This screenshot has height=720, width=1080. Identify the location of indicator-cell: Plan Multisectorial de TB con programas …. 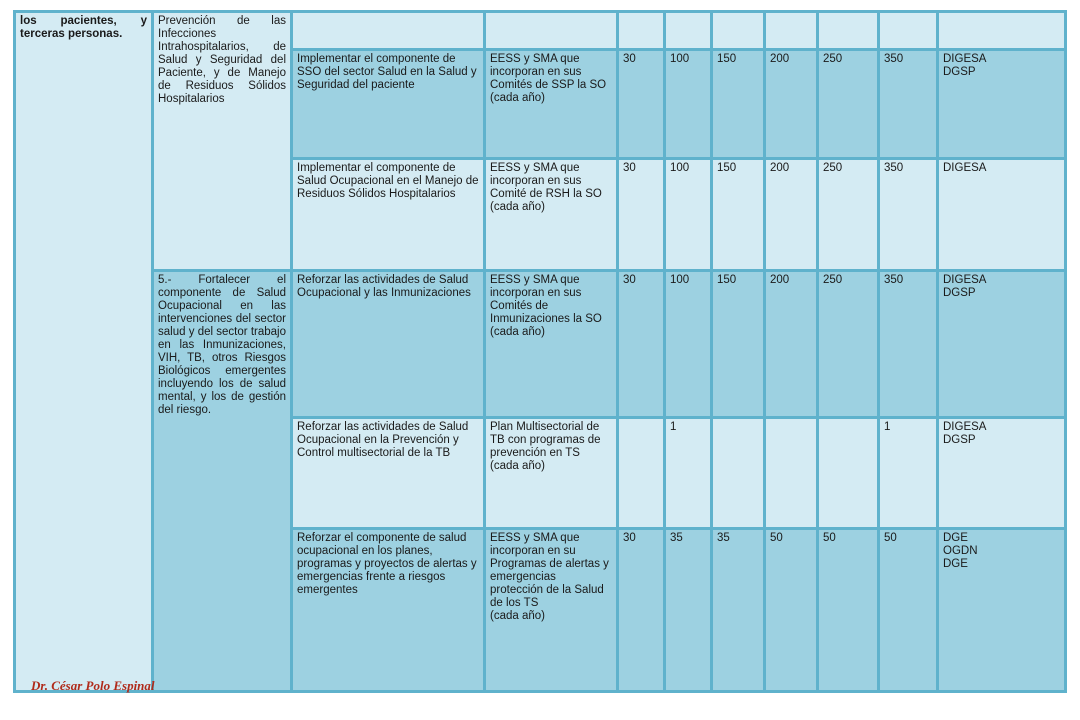
(551, 472).